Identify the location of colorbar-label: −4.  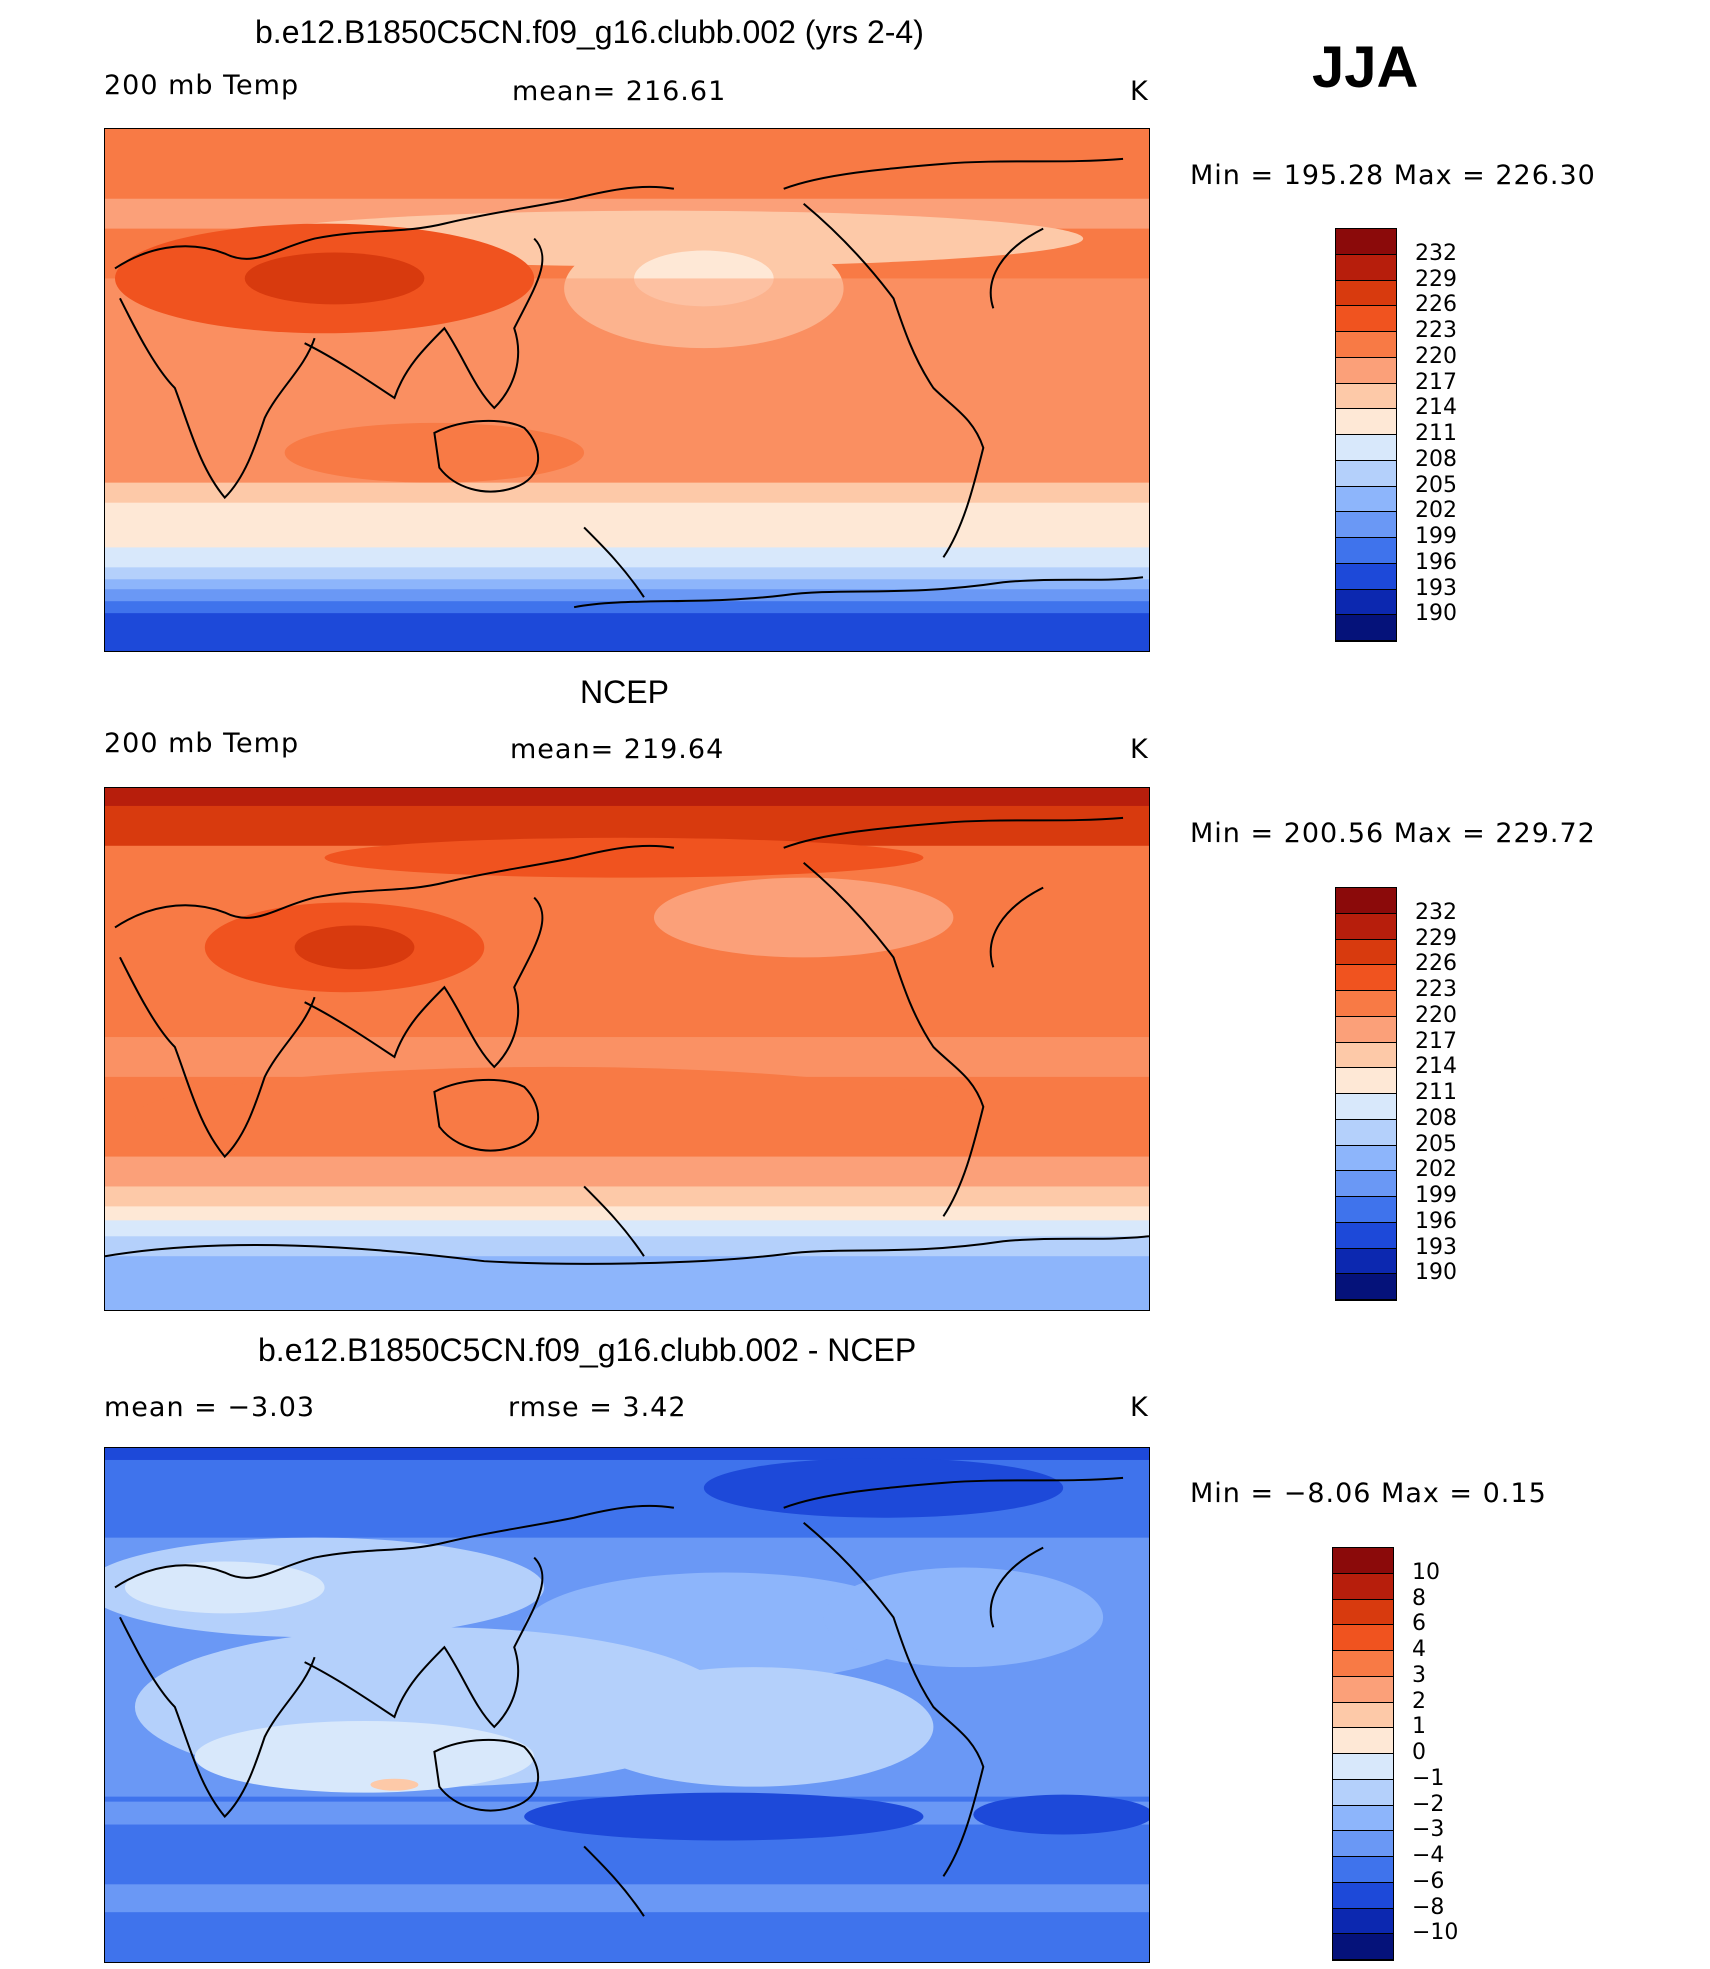
(1428, 1855).